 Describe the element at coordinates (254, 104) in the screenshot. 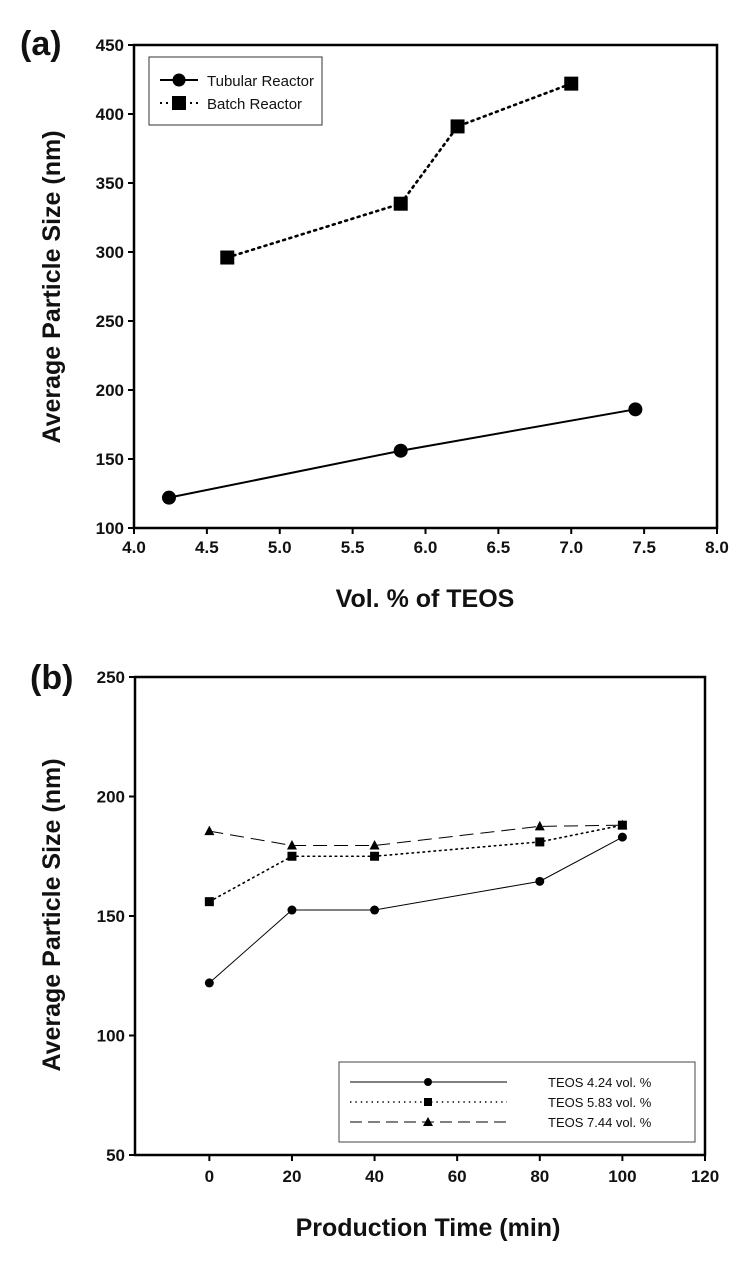

I see `legend-label-batch: Batch Reactor` at that location.